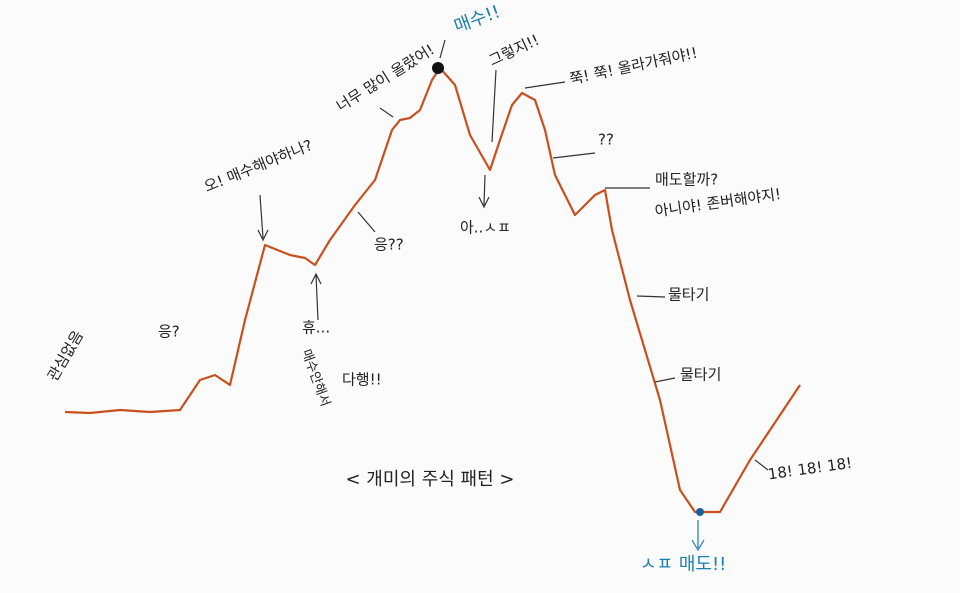 The image size is (960, 593). I want to click on annotation: 아..ㅅㅍ, so click(485, 228).